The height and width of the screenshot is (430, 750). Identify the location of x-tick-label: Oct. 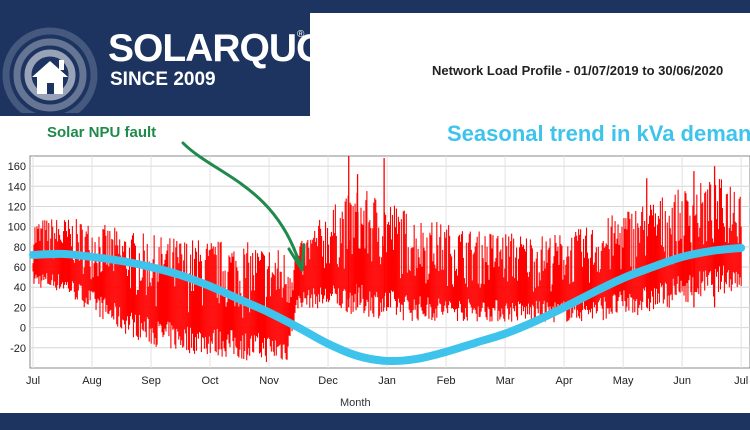
(209, 381).